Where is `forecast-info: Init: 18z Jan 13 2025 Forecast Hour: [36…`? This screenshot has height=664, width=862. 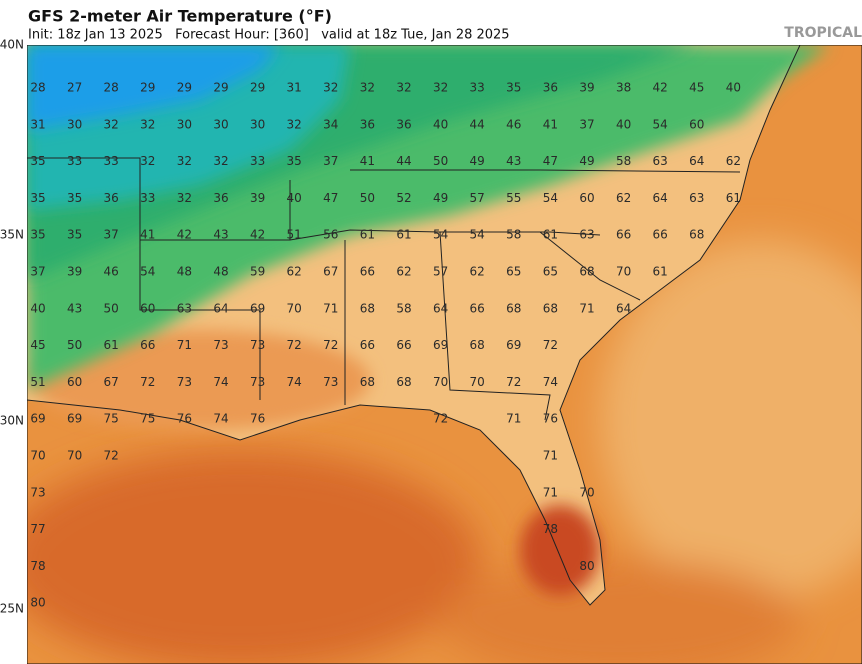 forecast-info: Init: 18z Jan 13 2025 Forecast Hour: [36… is located at coordinates (269, 35).